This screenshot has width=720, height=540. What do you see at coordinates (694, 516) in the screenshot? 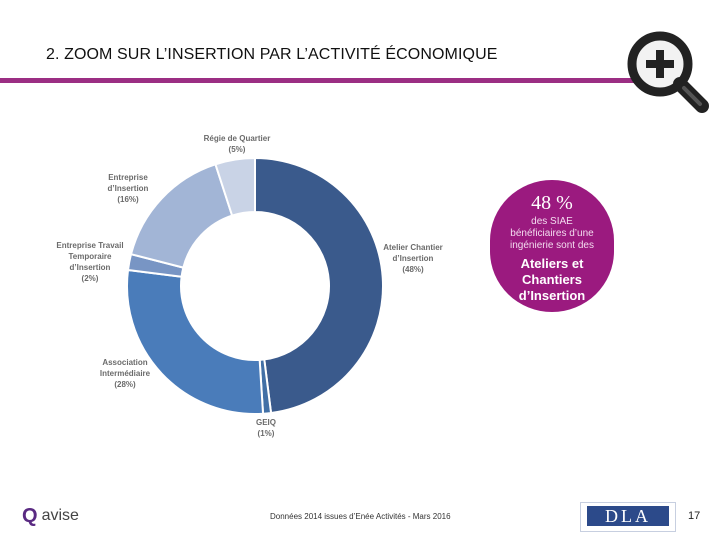
I see `page-number: 17` at bounding box center [694, 516].